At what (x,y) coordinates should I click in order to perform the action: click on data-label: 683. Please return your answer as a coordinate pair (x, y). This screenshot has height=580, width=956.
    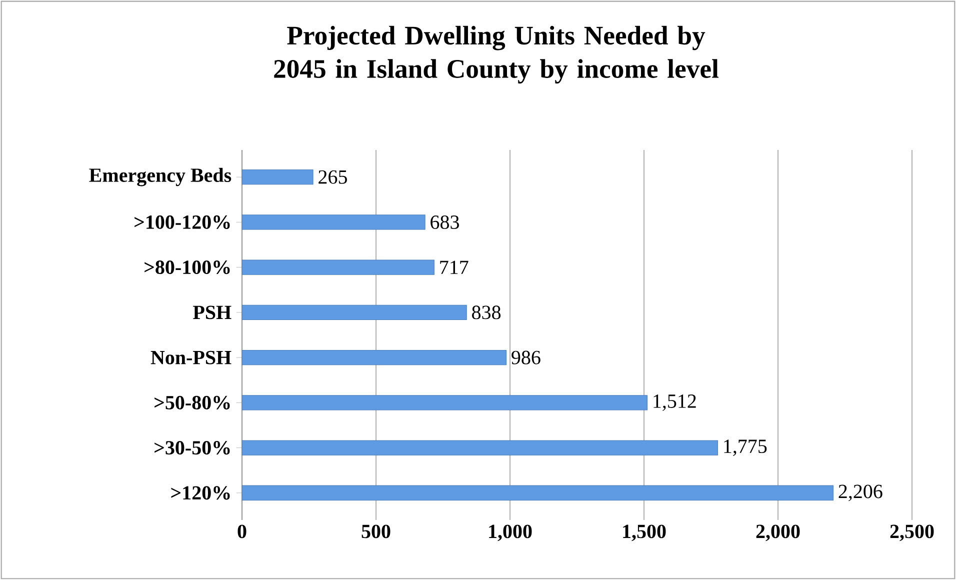
    Looking at the image, I should click on (444, 222).